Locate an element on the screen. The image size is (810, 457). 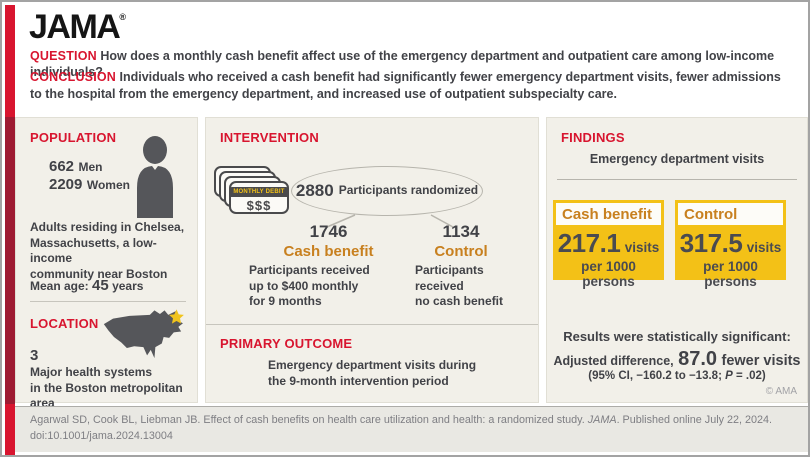
cash-benefit-name: Cash benefit is located at coordinates (328, 251).